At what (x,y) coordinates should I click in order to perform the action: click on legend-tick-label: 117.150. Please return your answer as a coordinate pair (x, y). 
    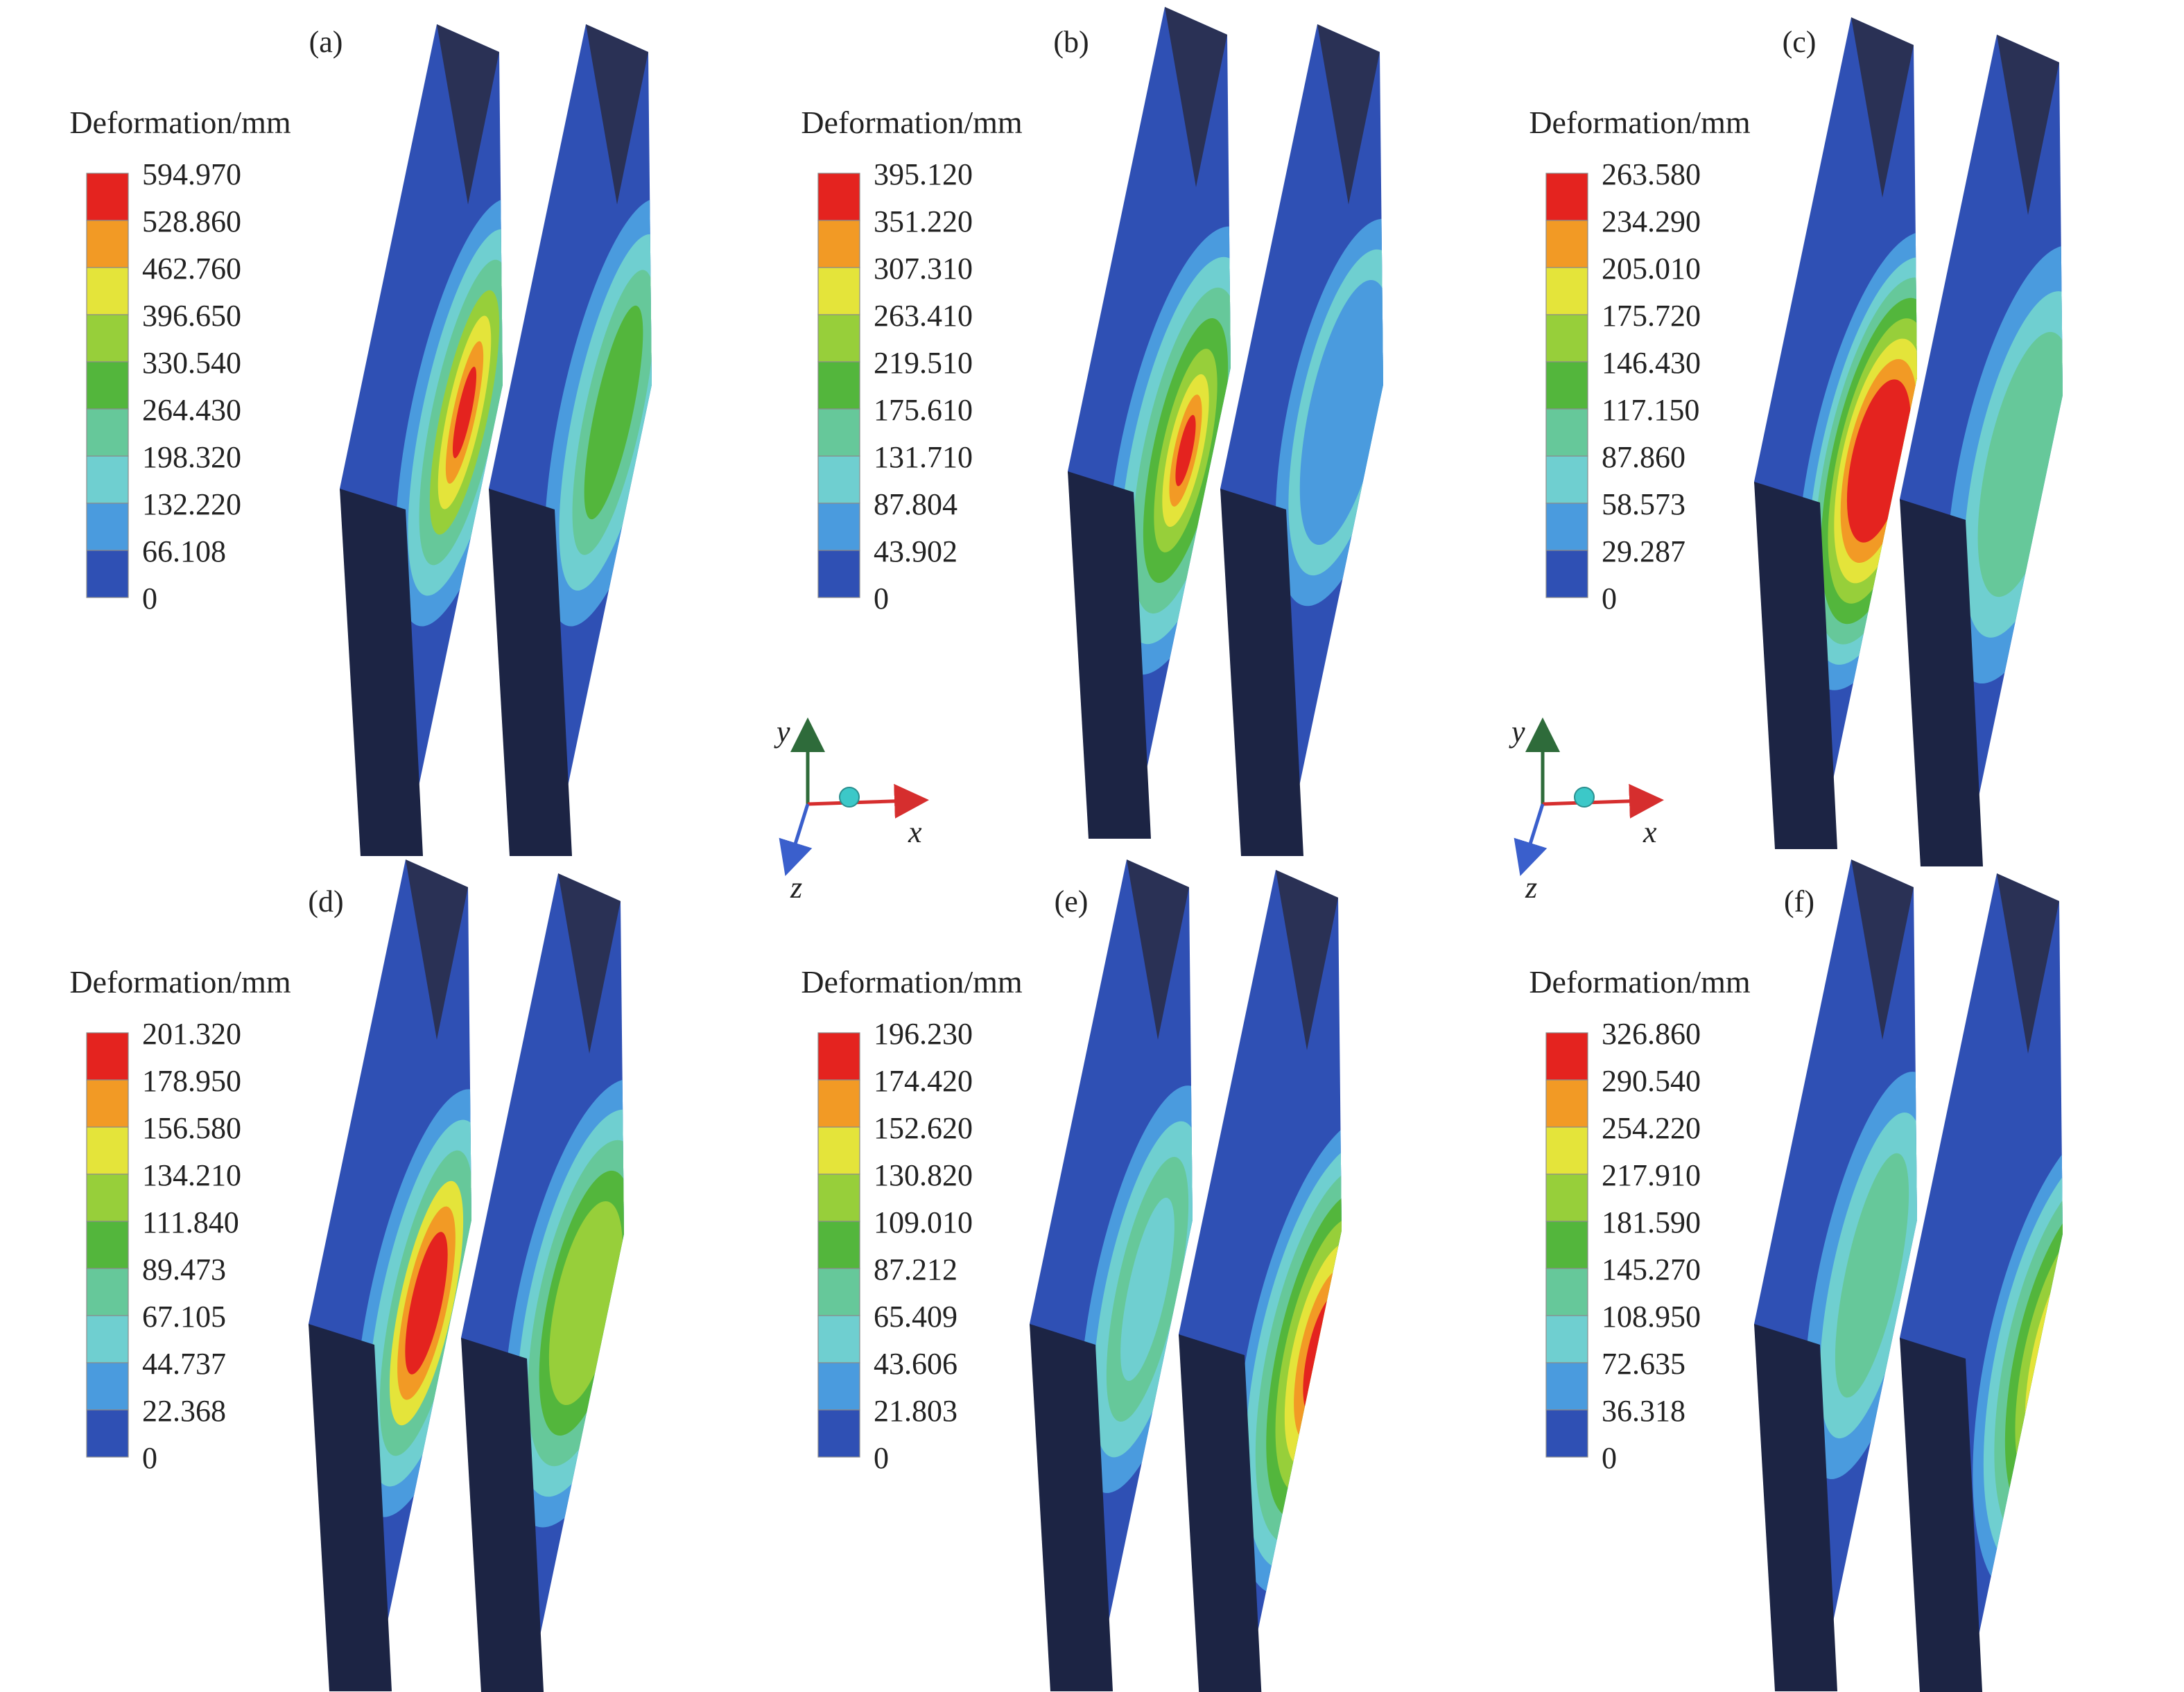
    Looking at the image, I should click on (1650, 410).